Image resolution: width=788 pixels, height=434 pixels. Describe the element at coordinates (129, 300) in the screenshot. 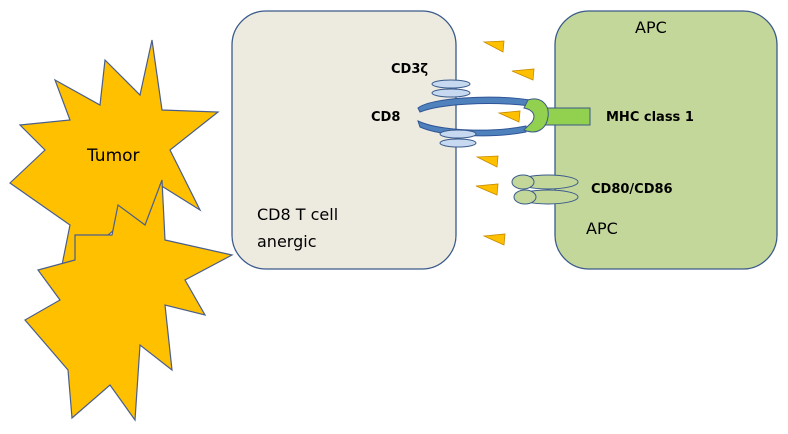

I see `tumor-burst-lower` at that location.